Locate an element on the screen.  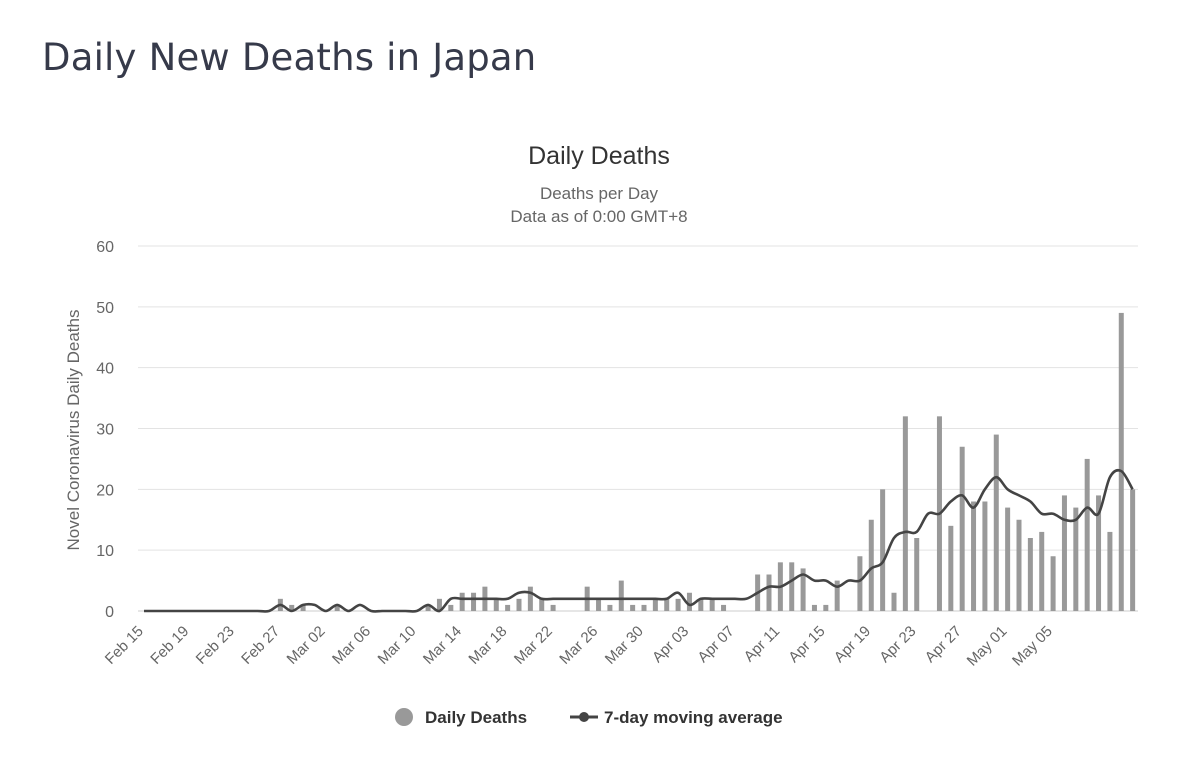
y-tick-label: 30 is located at coordinates (105, 430).